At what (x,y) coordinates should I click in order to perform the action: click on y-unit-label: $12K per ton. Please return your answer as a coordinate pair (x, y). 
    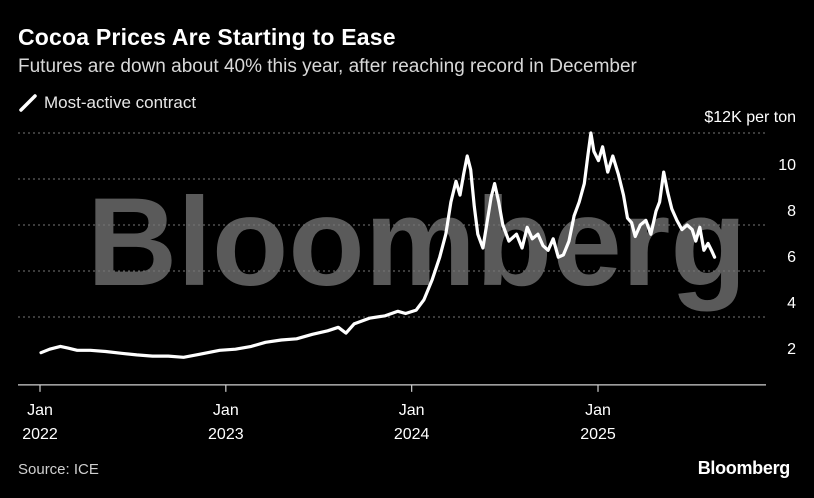
    Looking at the image, I should click on (750, 118).